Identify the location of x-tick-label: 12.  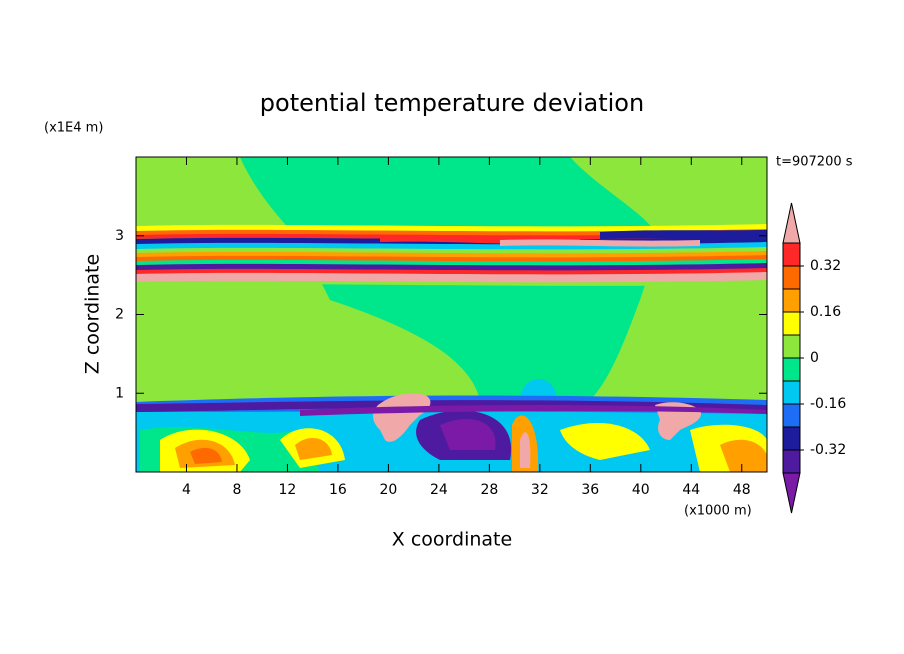
(288, 490).